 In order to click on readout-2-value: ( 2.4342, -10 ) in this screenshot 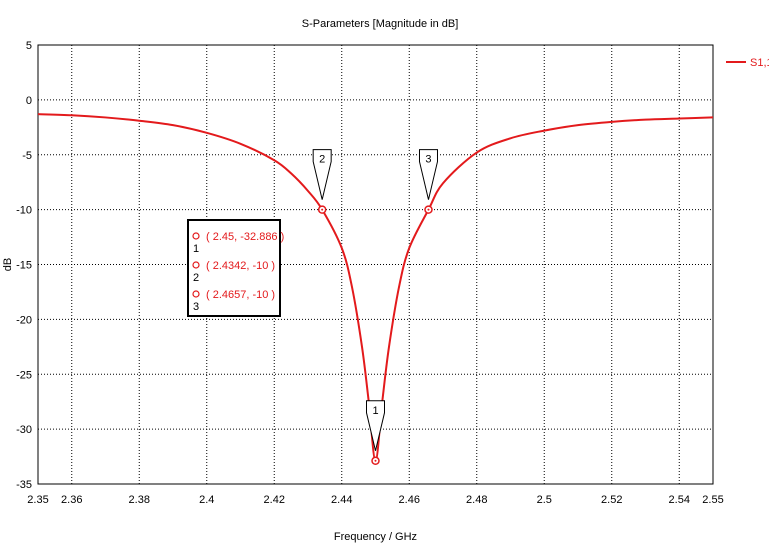, I will do `click(240, 266)`.